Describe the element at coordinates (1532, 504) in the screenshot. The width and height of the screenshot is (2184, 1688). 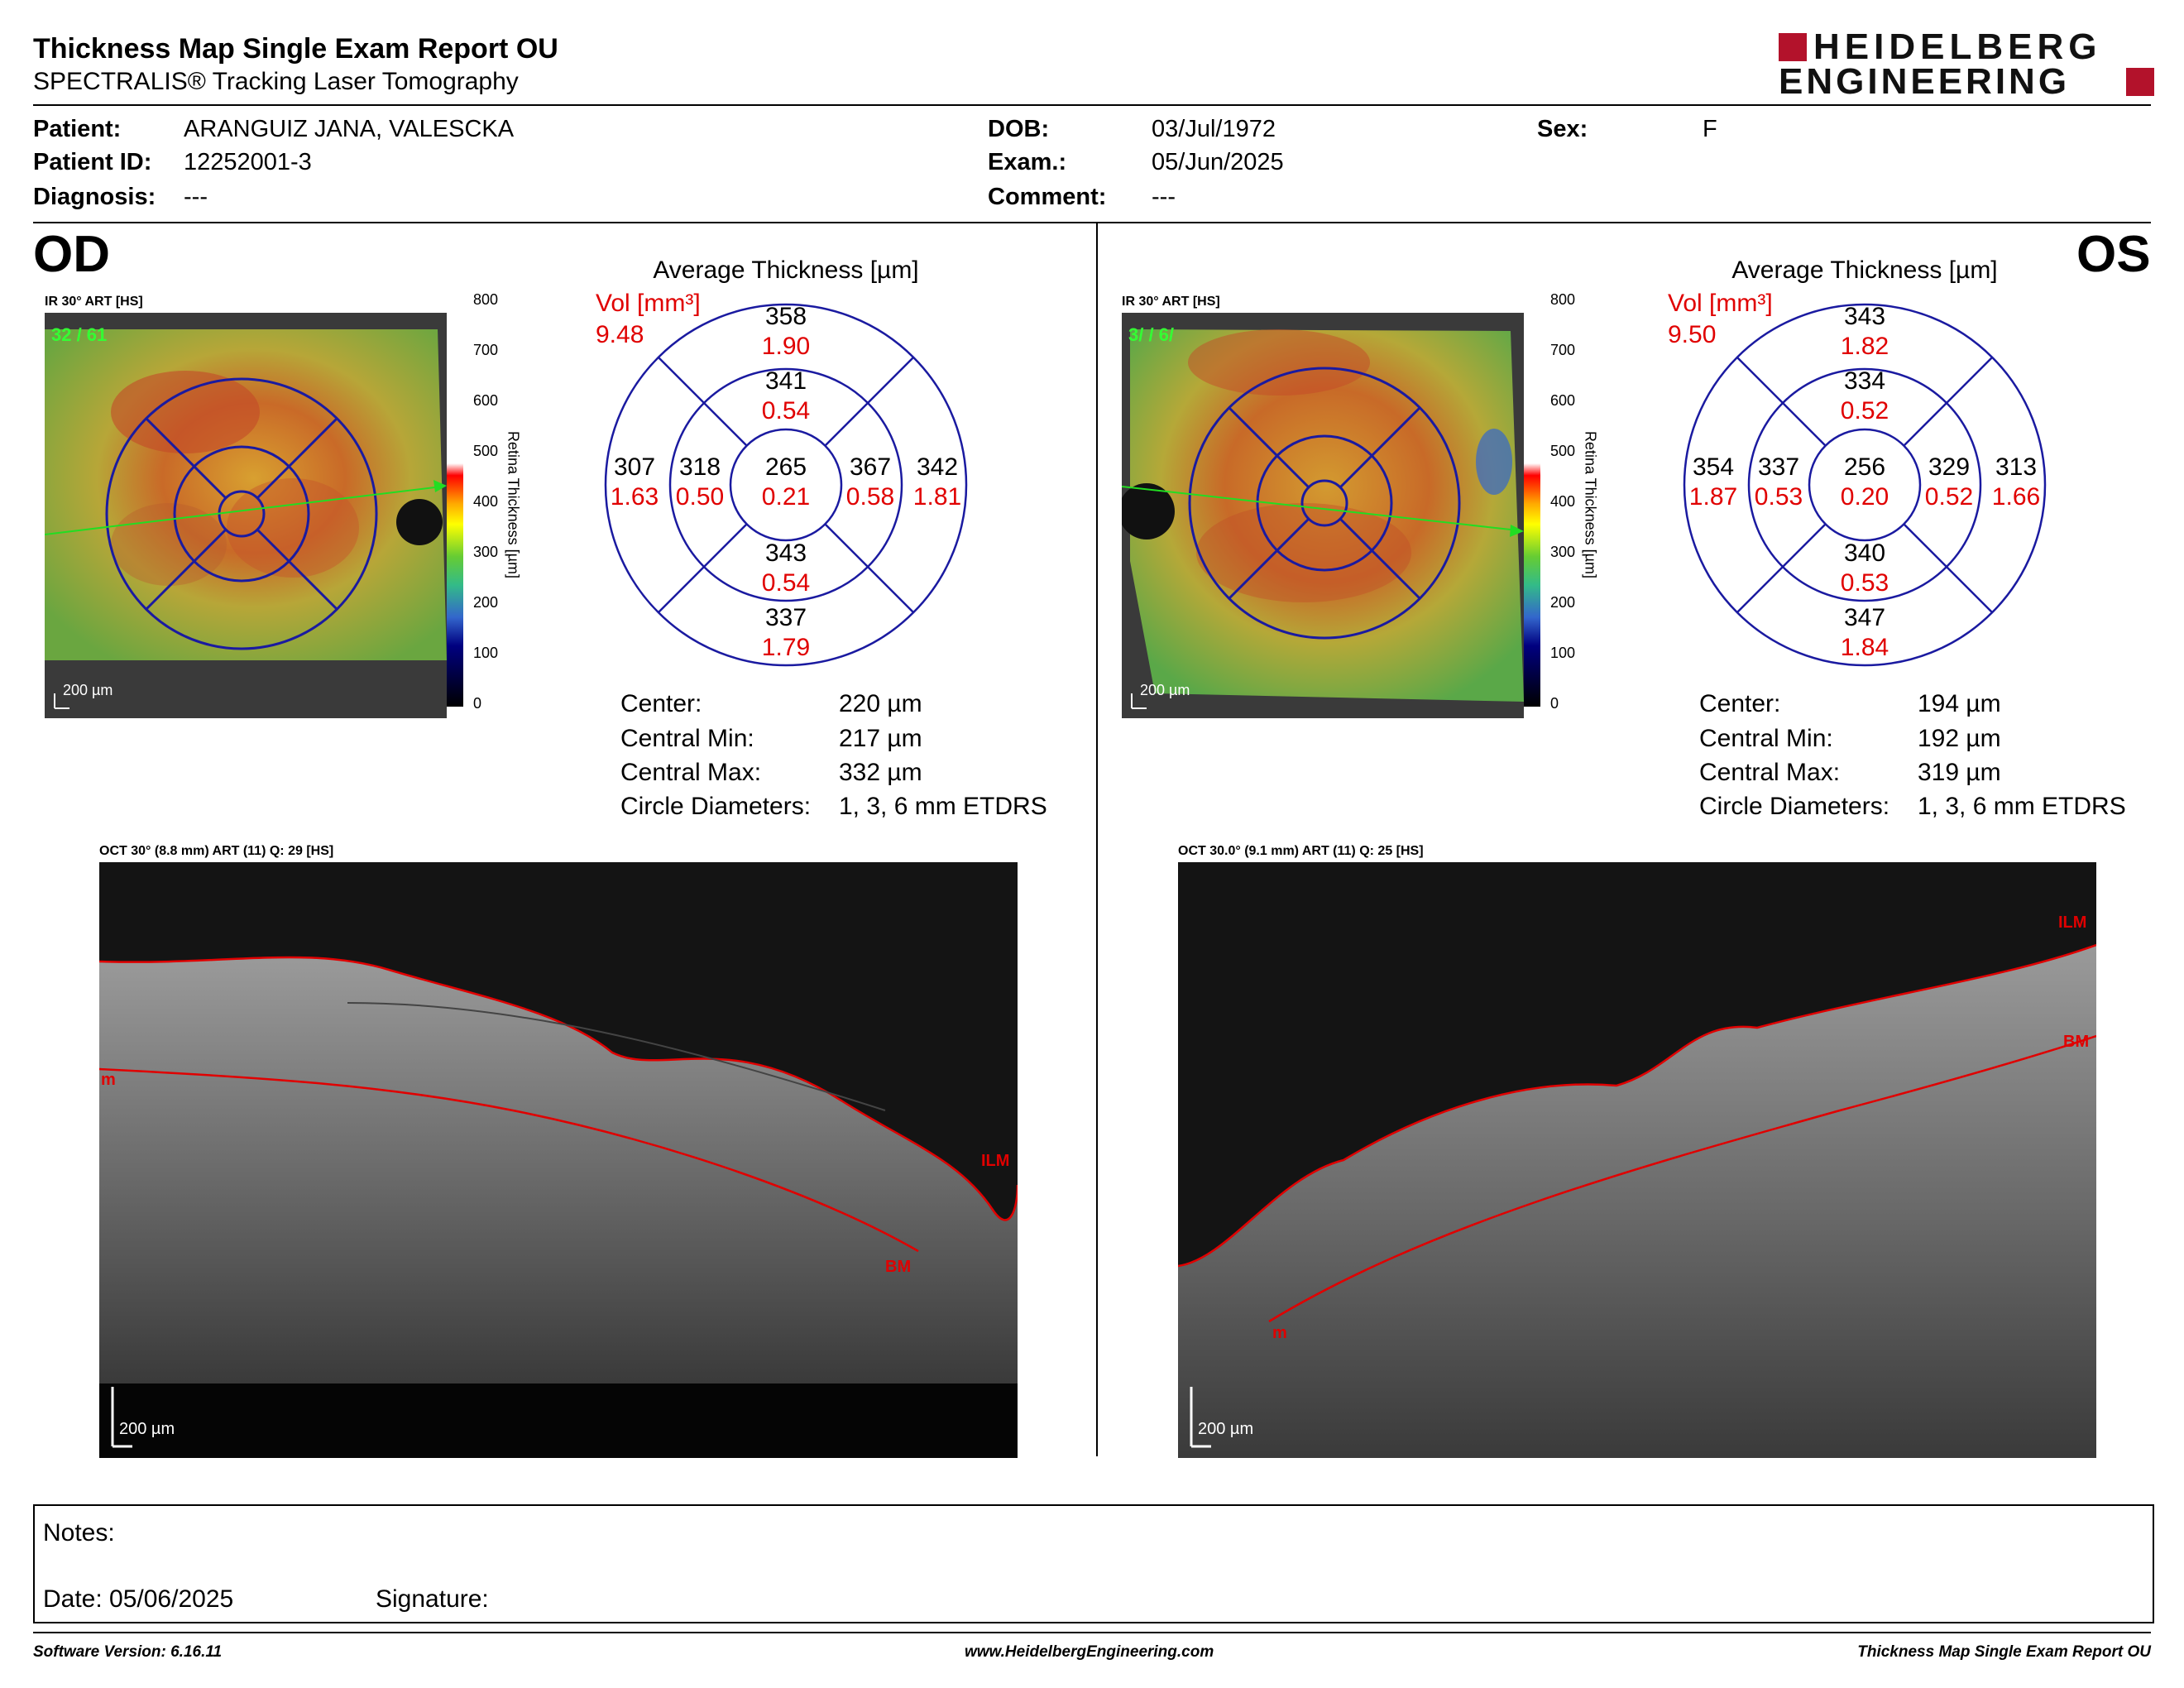
I see `os-colorbar` at that location.